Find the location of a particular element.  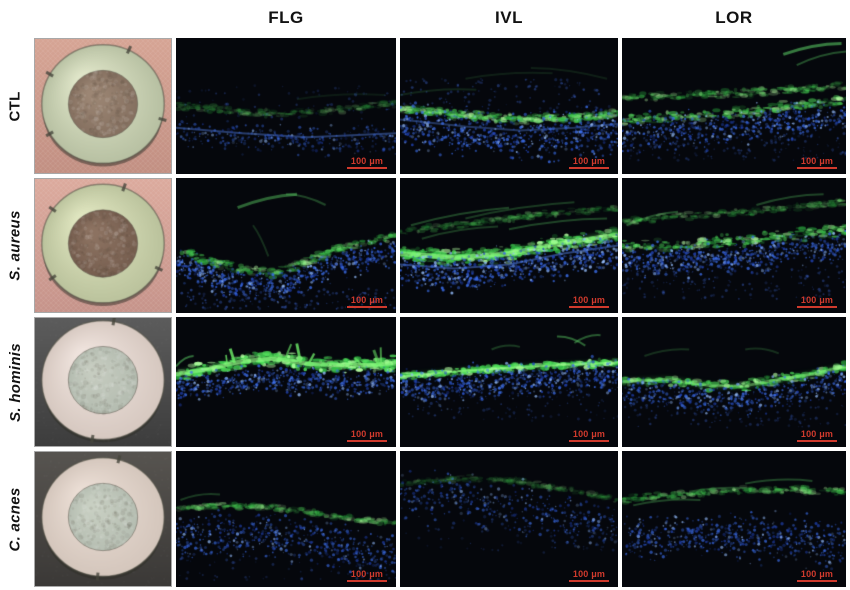

micrograph-s-aureus-lor: 100 μm is located at coordinates (734, 245).